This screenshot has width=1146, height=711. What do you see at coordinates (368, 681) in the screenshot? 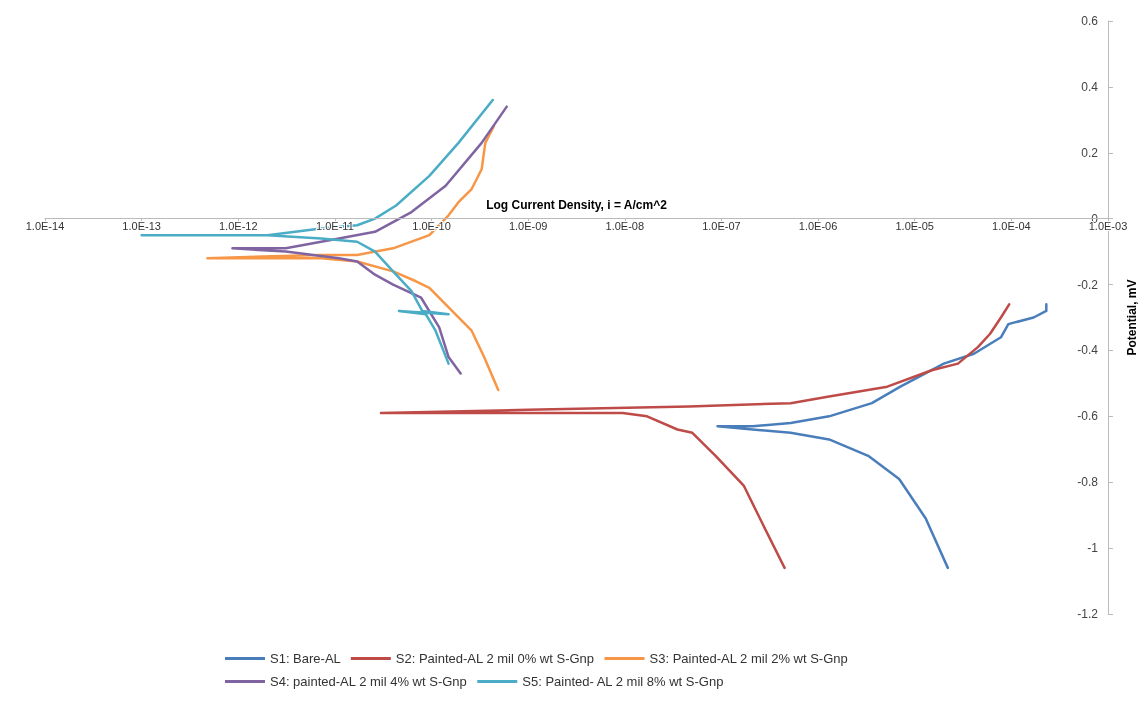
I see `legend-label: S4: painted-AL 2 mil 4% wt S-Gnp` at bounding box center [368, 681].